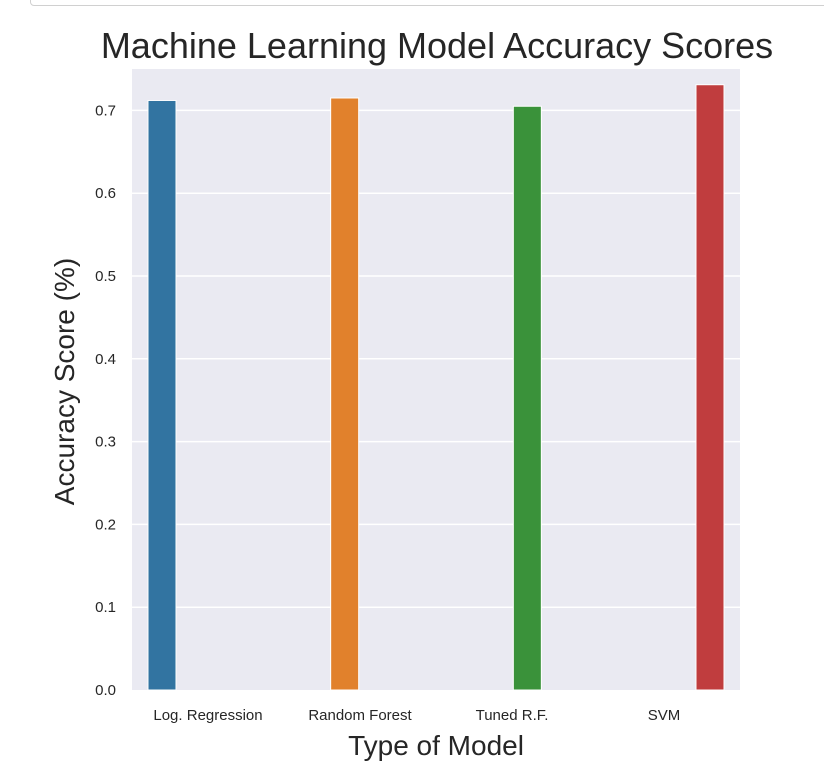 The height and width of the screenshot is (784, 824). I want to click on y-tick-label: 0.3, so click(105, 442).